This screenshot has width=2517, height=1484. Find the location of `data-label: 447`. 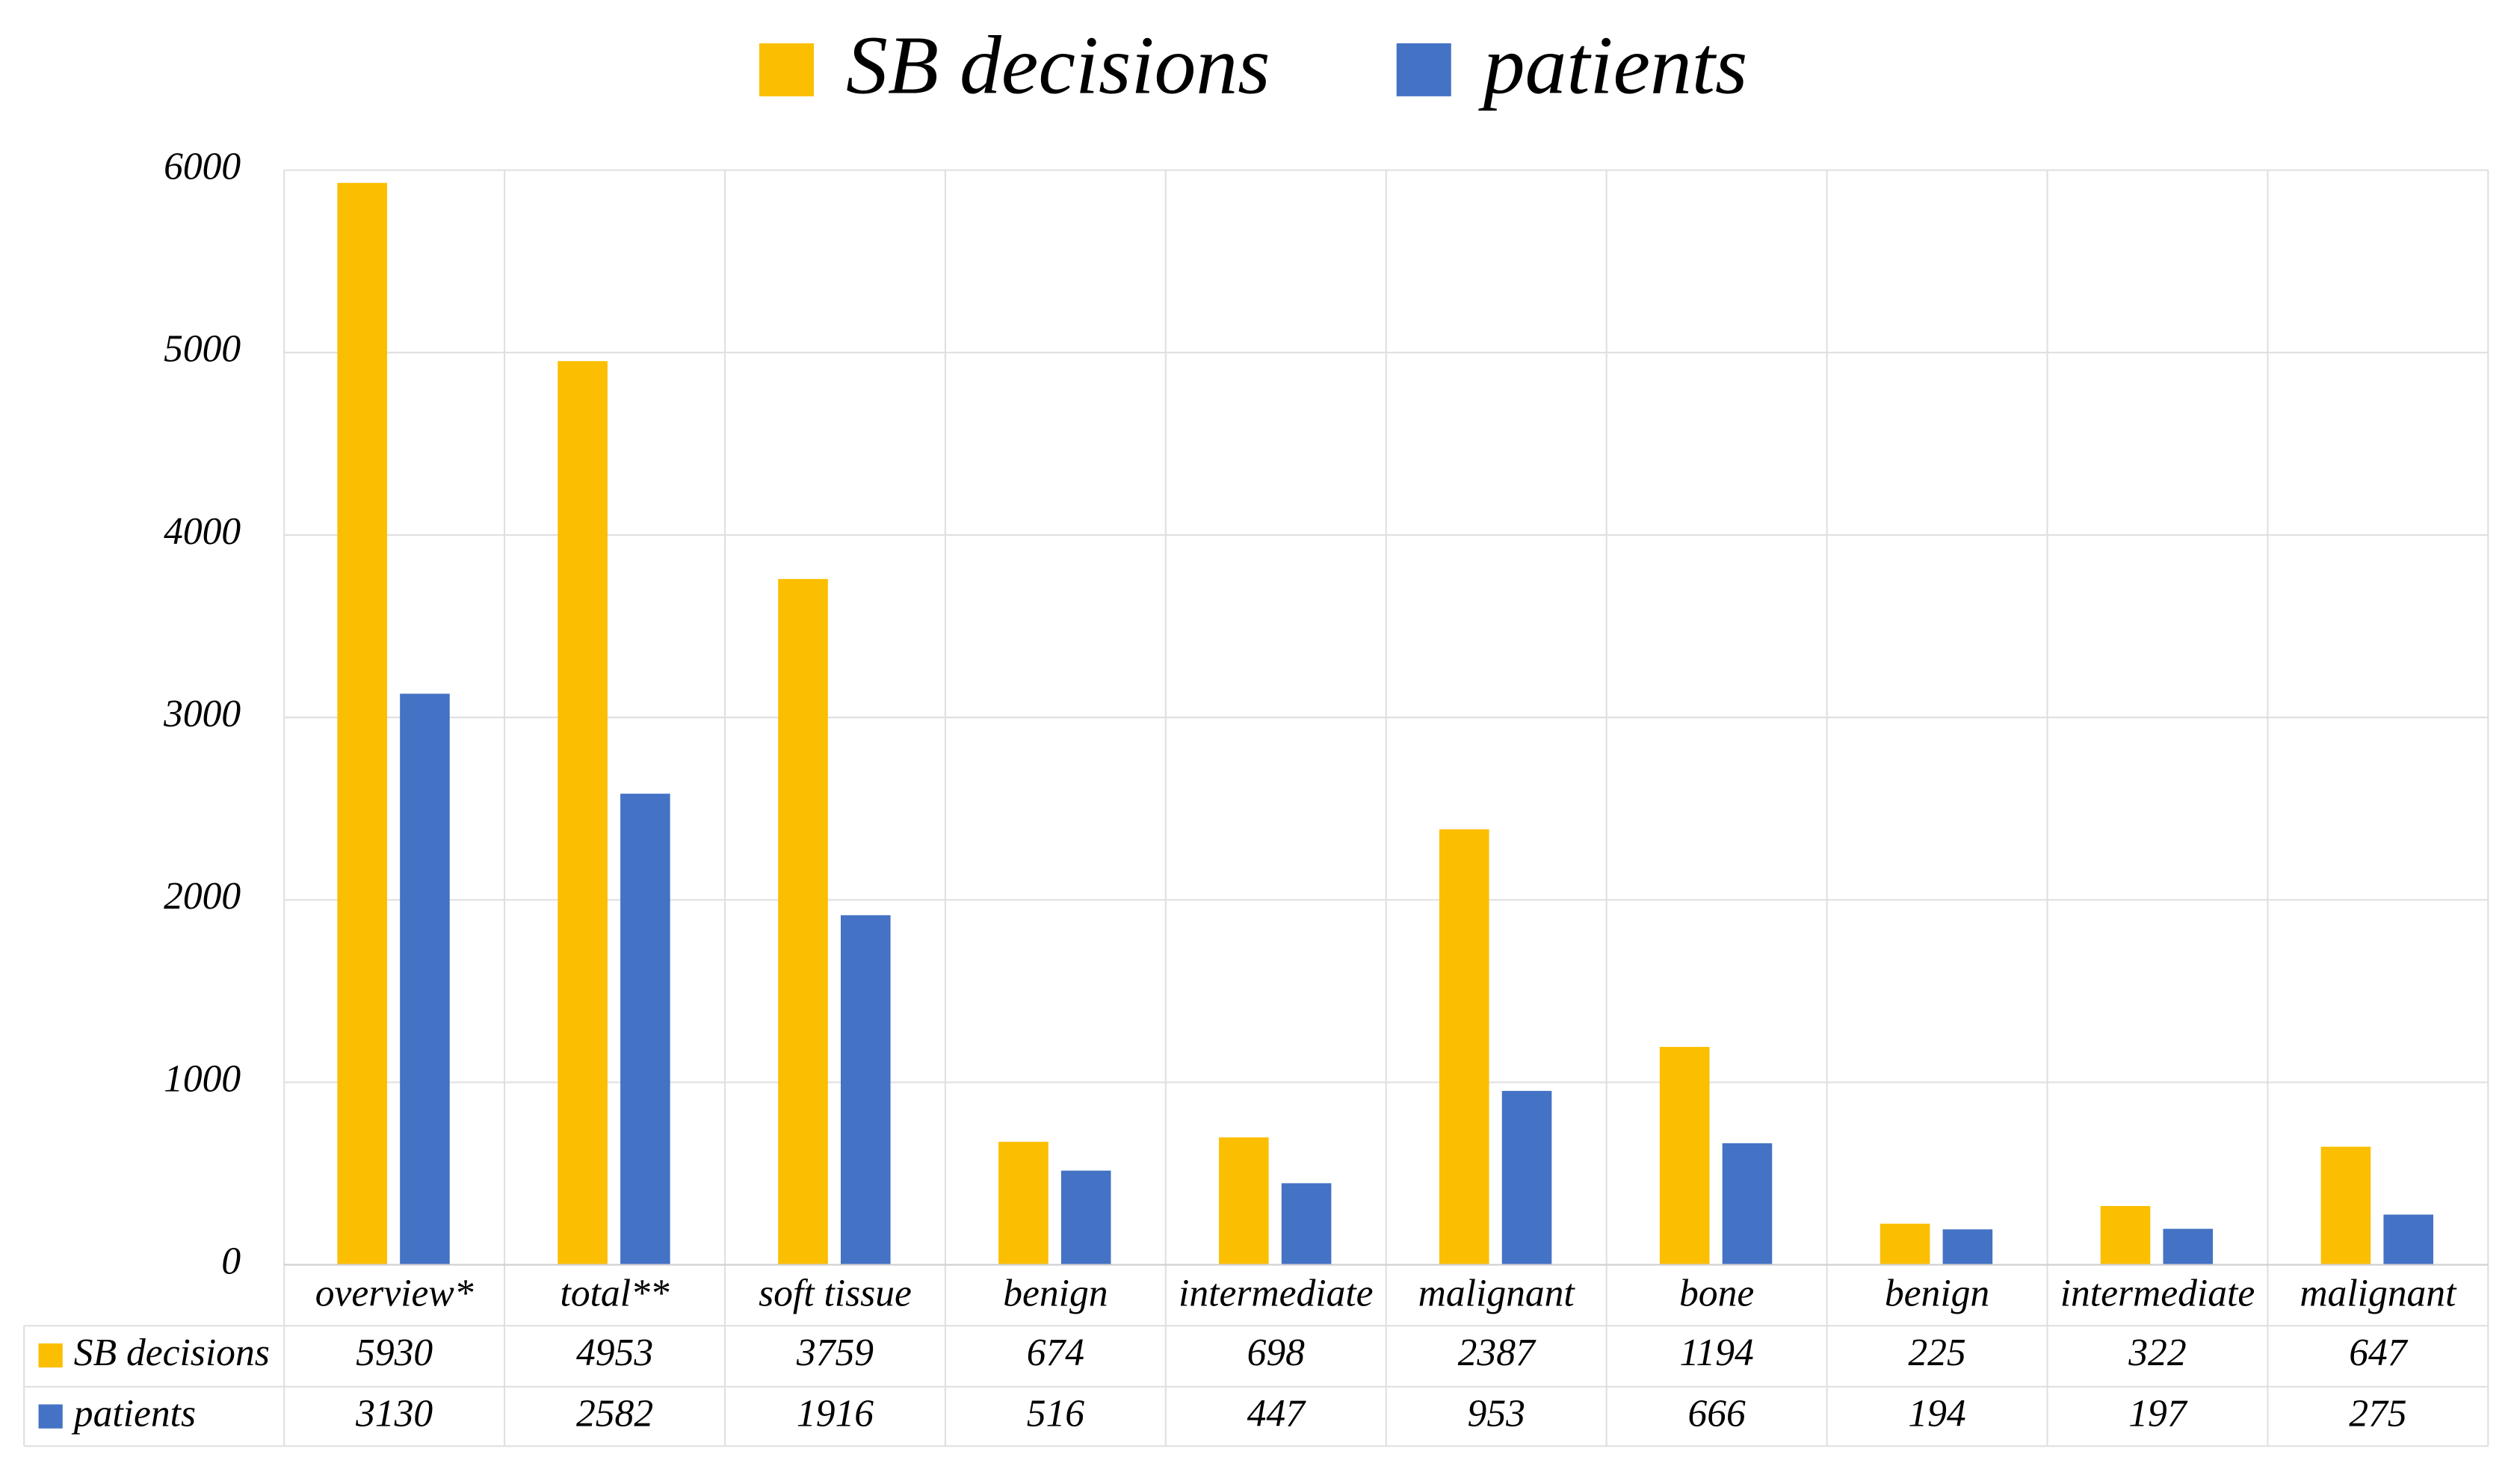

data-label: 447 is located at coordinates (1277, 1414).